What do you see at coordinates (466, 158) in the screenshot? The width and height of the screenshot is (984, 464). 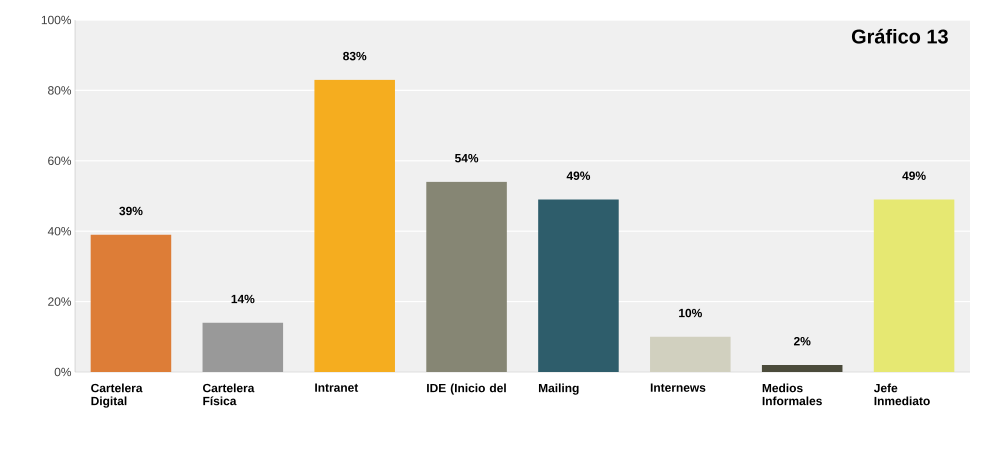 I see `data-label: 54%` at bounding box center [466, 158].